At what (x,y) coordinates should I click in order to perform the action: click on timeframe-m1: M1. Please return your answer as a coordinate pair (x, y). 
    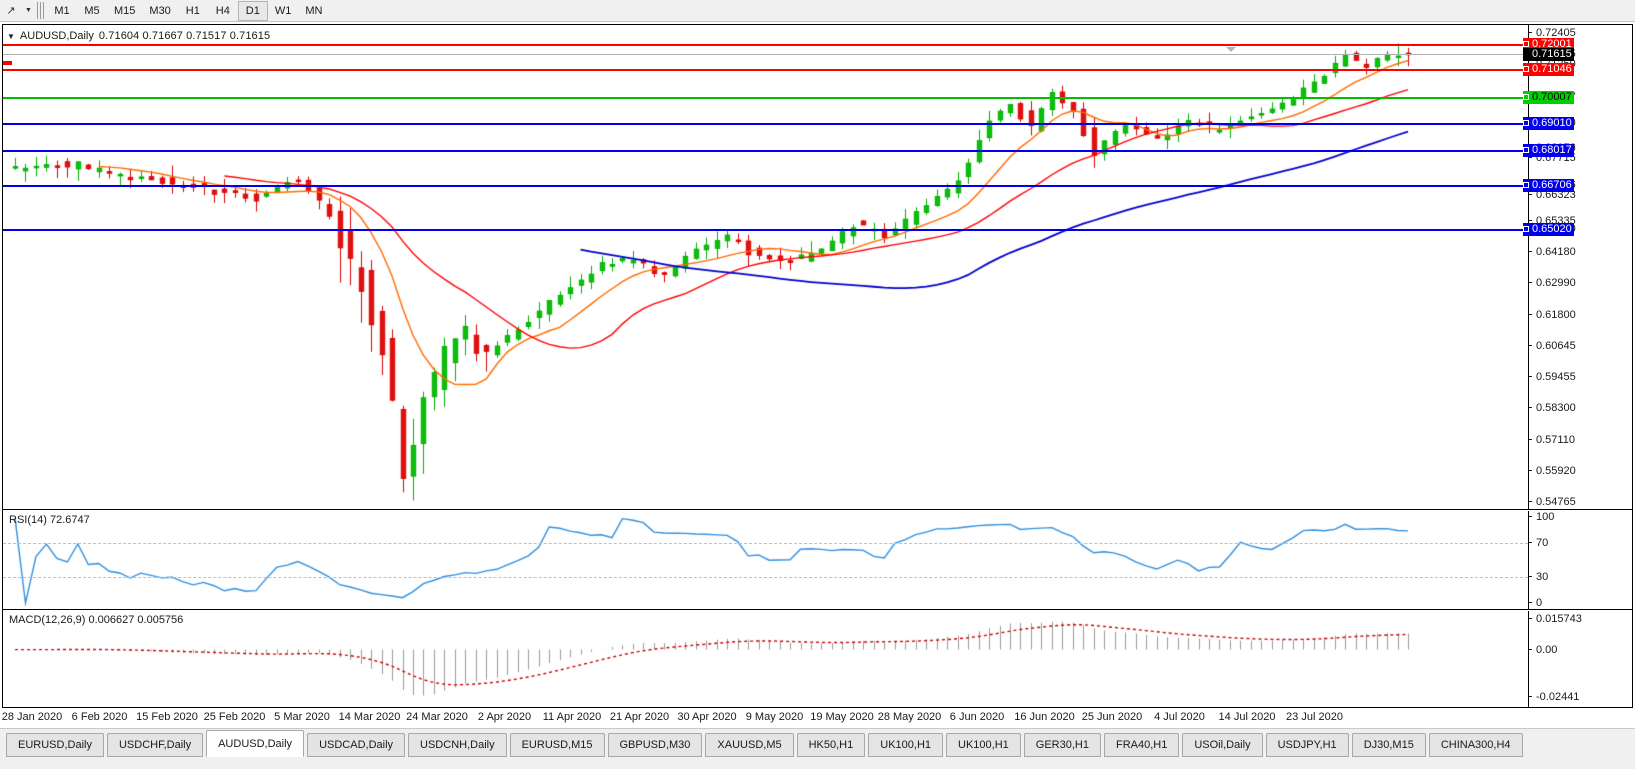
    Looking at the image, I should click on (62, 10).